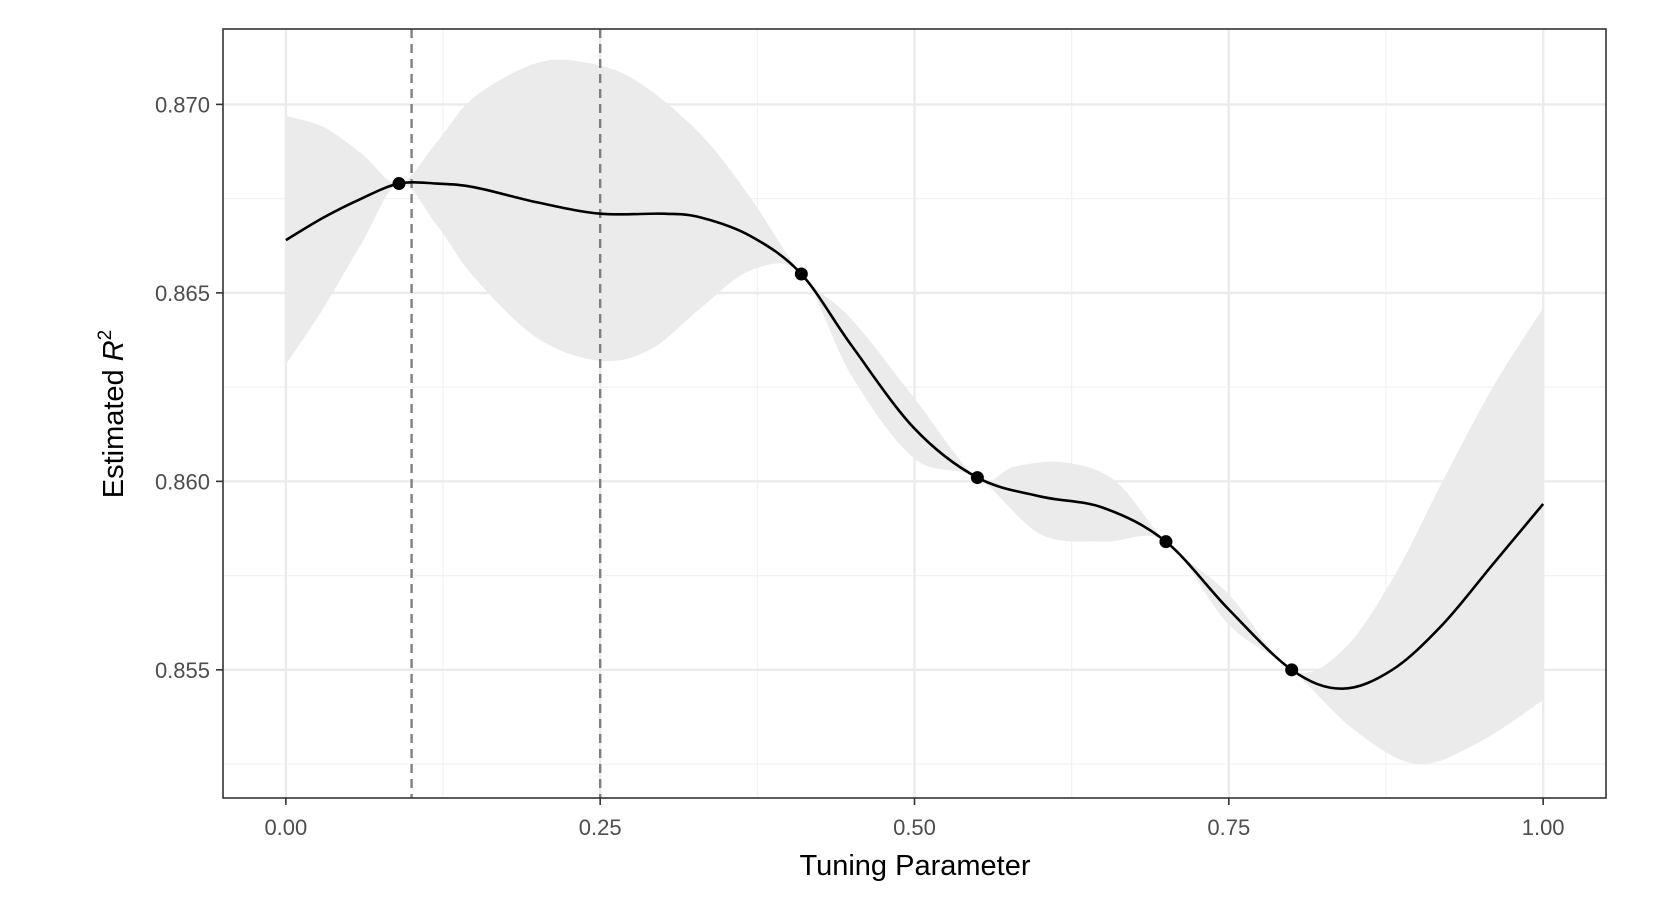 The height and width of the screenshot is (898, 1674). Describe the element at coordinates (114, 350) in the screenshot. I see `y-axis-title-symbol: R` at that location.